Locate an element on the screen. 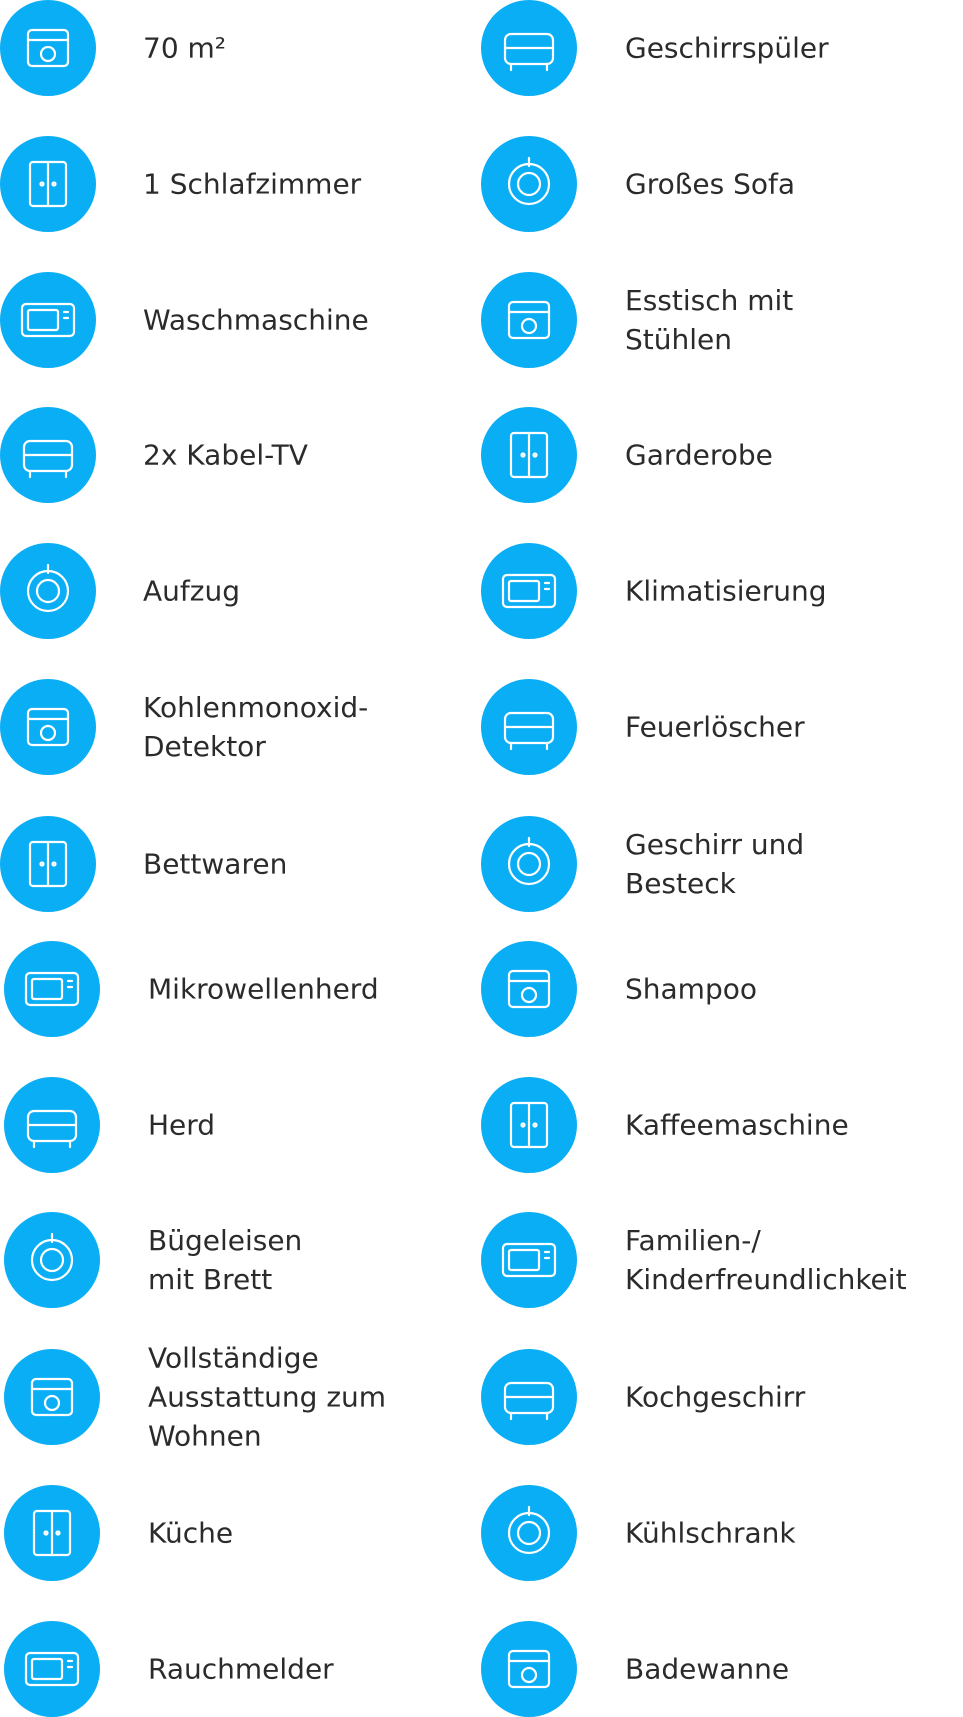 This screenshot has width=963, height=1717. amenity-label: Feuerlöscher is located at coordinates (715, 727).